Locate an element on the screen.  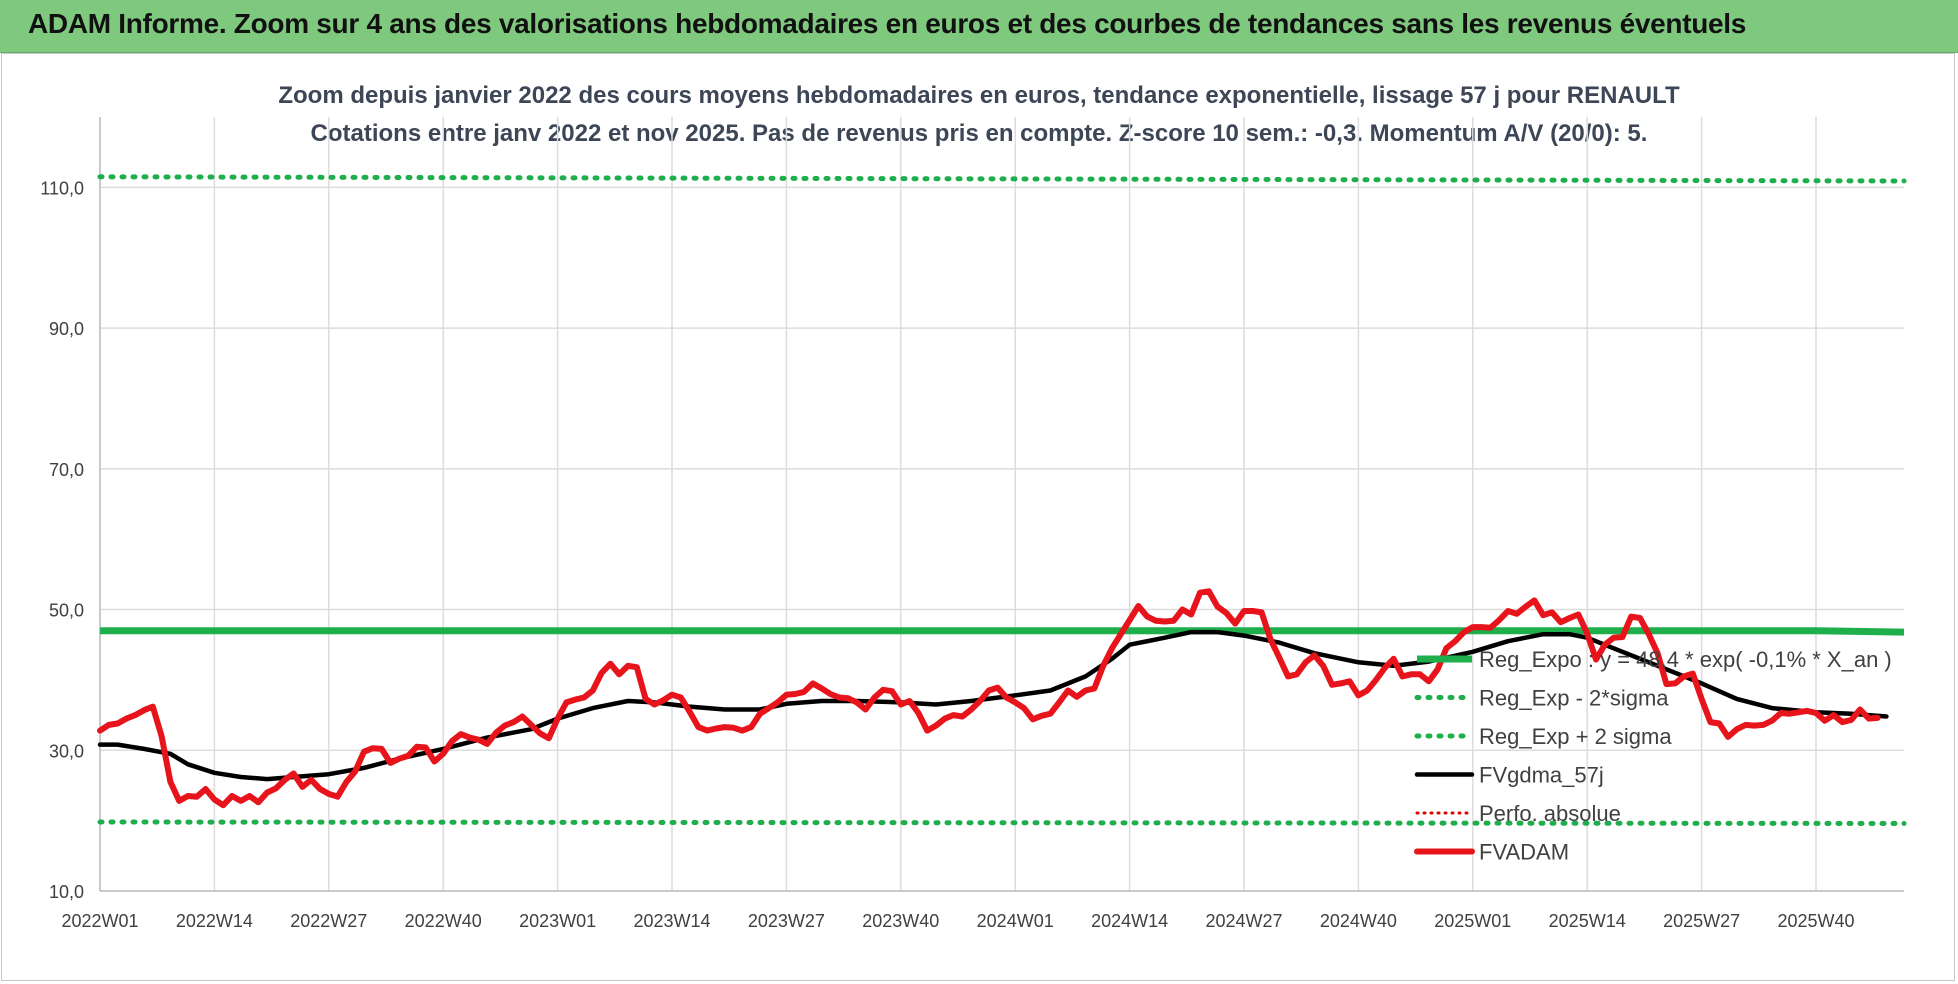
x-tick-label: 2023W27 is located at coordinates (786, 921).